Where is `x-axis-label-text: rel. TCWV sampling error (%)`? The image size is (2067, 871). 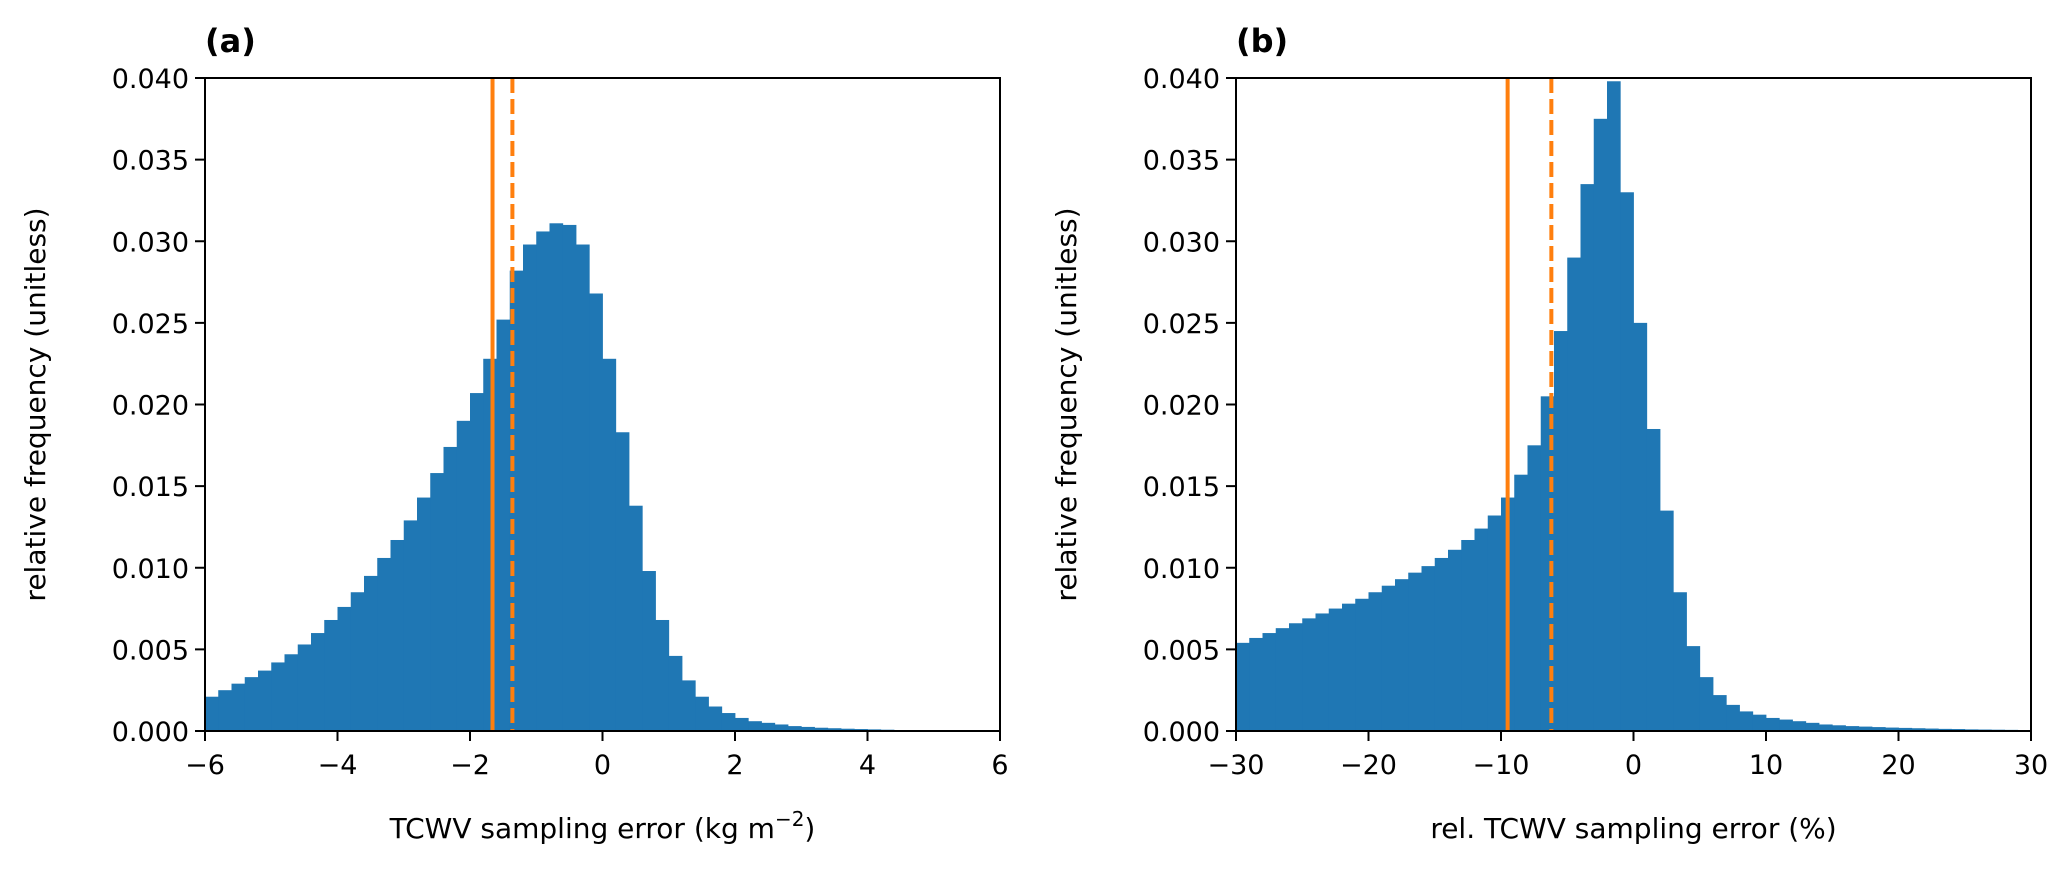 x-axis-label-text: rel. TCWV sampling error (%) is located at coordinates (1633, 828).